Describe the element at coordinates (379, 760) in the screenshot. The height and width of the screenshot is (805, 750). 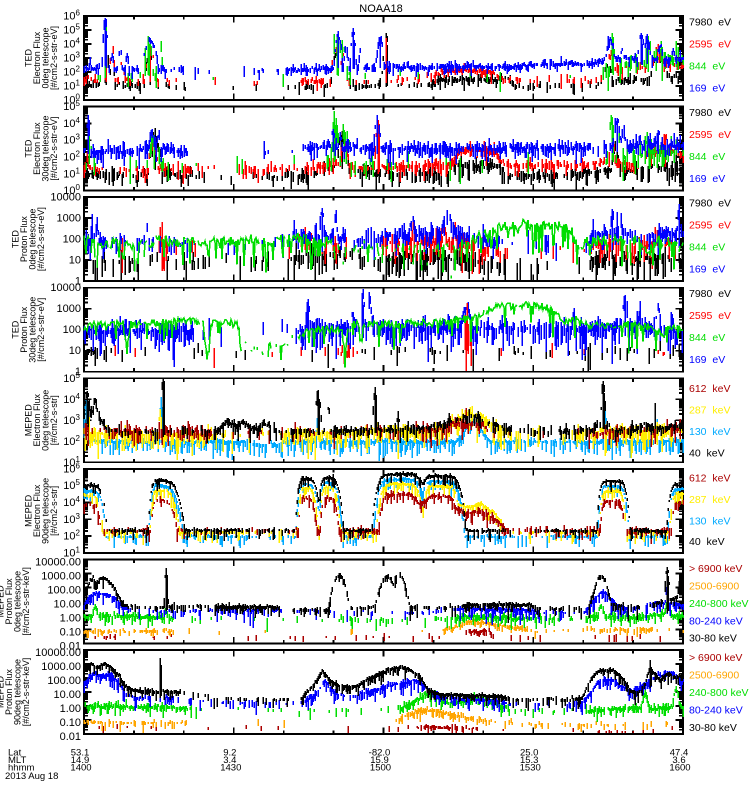
I see `svg-text: 15.9` at that location.